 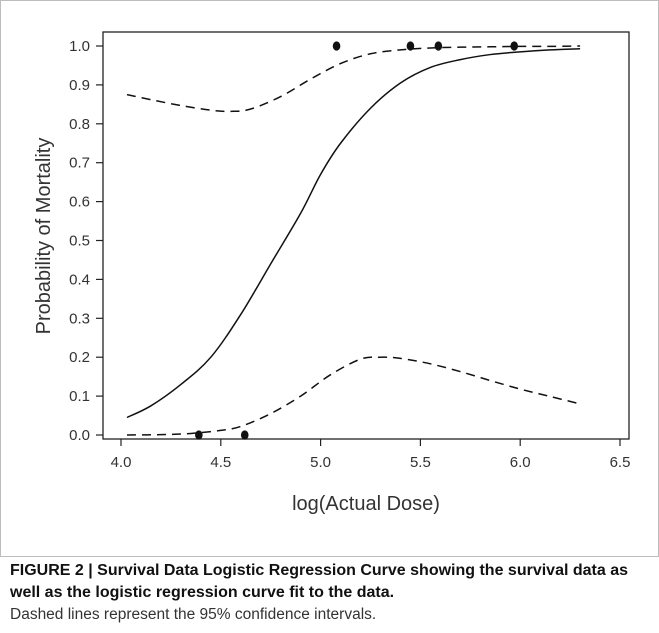 What do you see at coordinates (79, 163) in the screenshot?
I see `y-tick-label: 0.7` at bounding box center [79, 163].